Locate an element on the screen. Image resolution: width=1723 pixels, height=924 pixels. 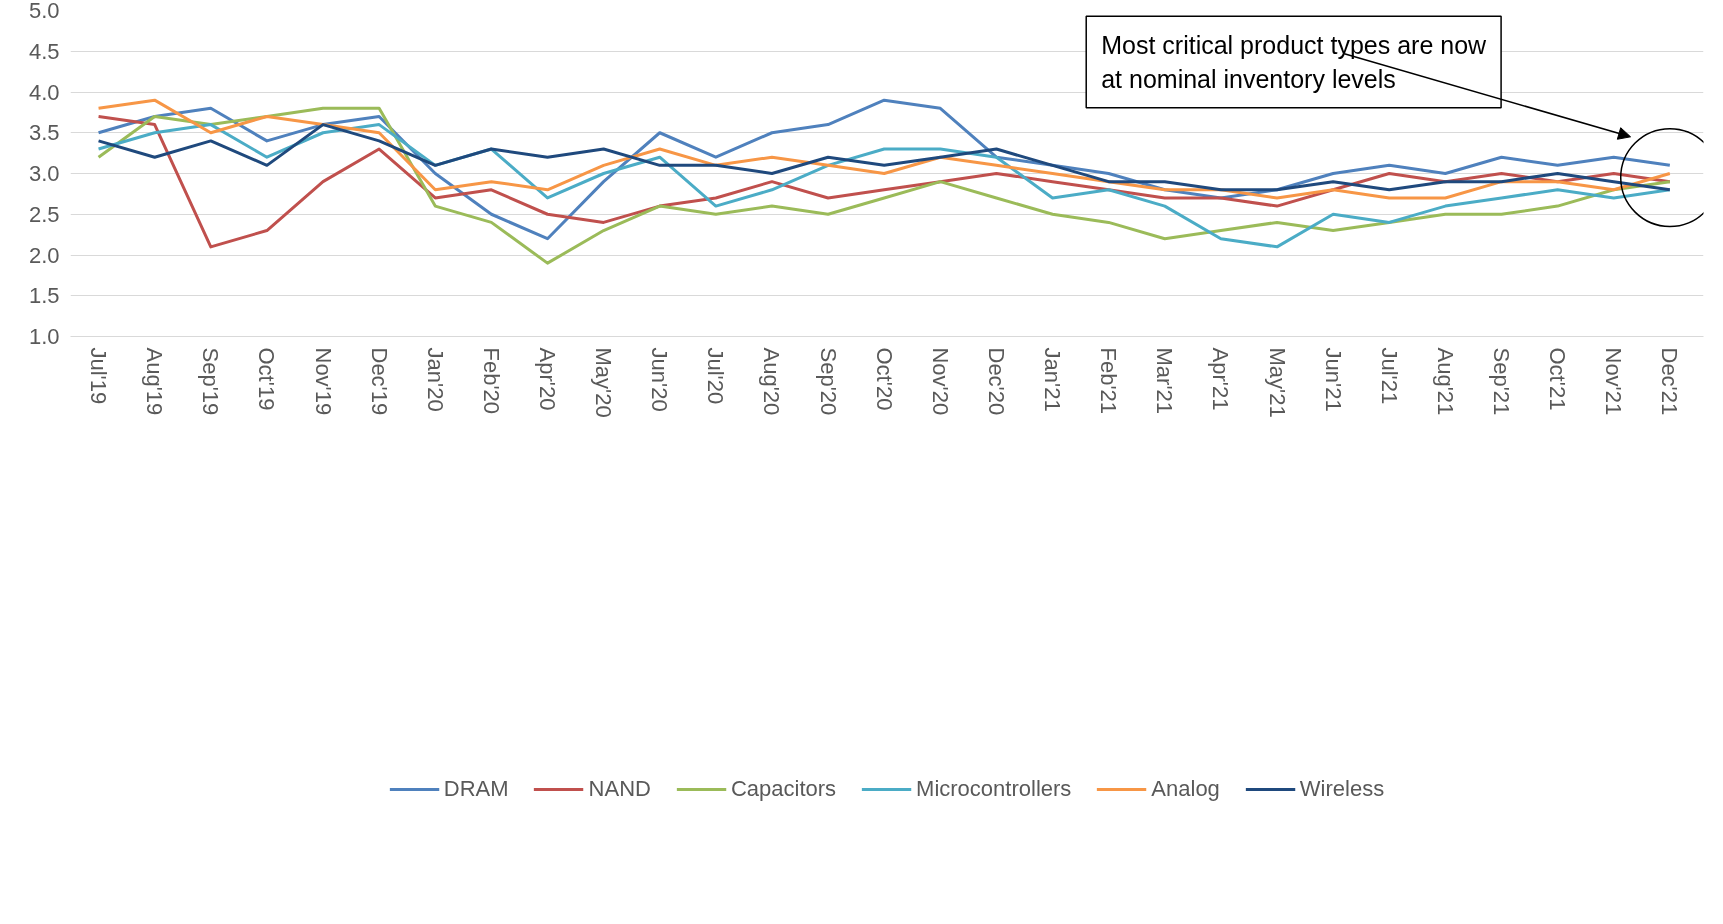
y-tick-label: 3.5 is located at coordinates (44, 133).